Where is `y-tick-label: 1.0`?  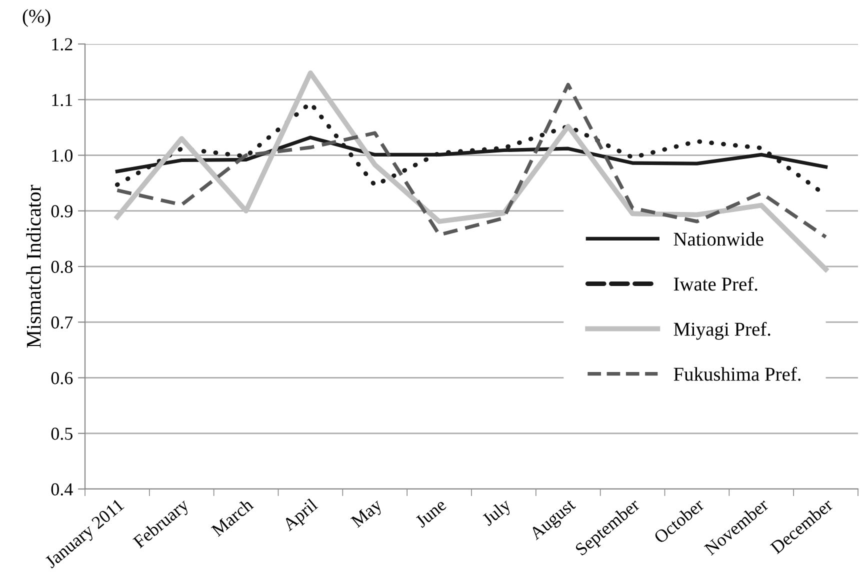 y-tick-label: 1.0 is located at coordinates (62, 156).